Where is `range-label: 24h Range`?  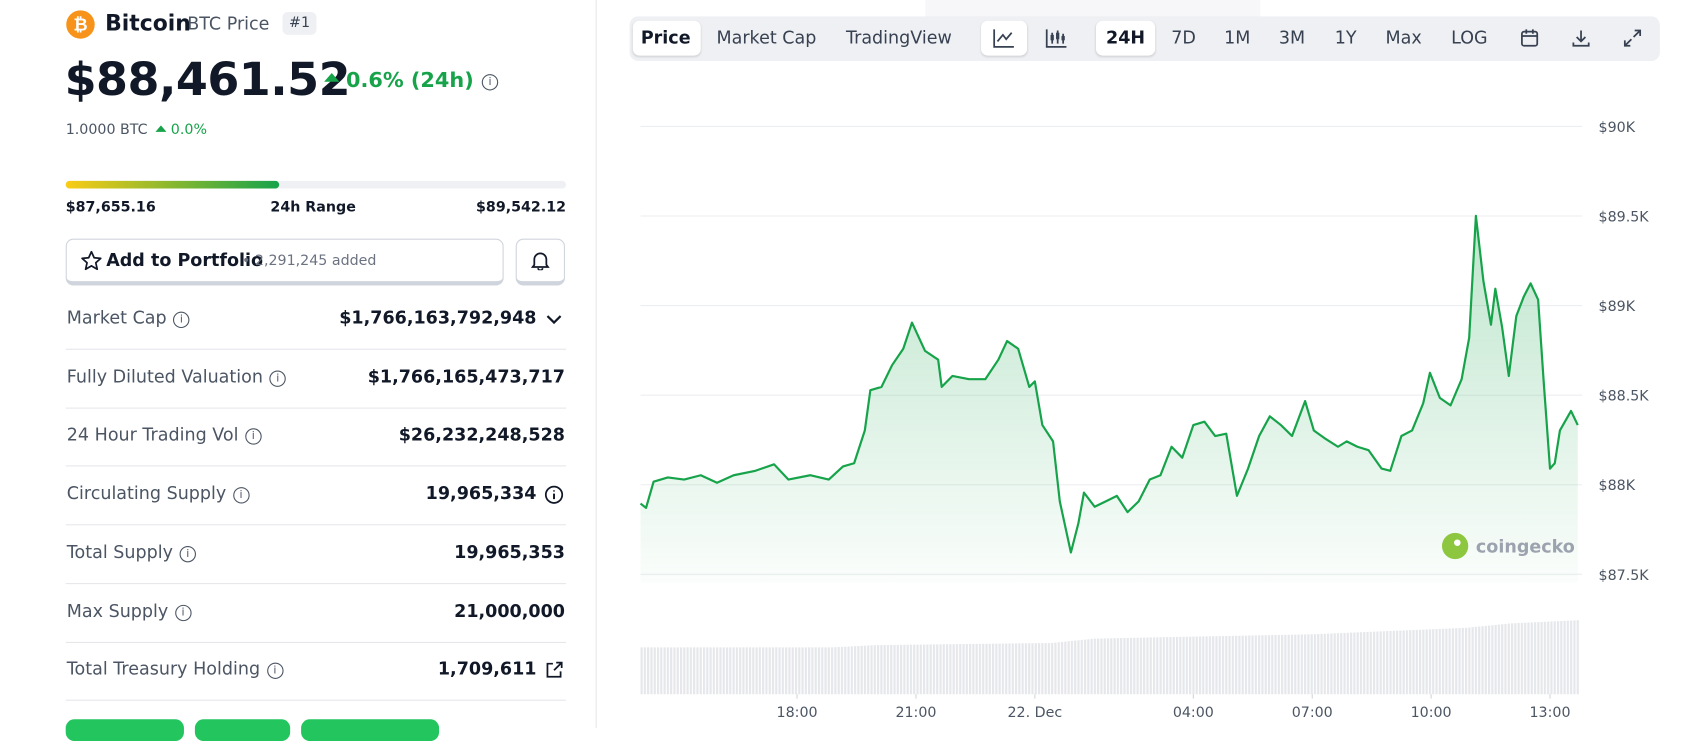
range-label: 24h Range is located at coordinates (313, 207).